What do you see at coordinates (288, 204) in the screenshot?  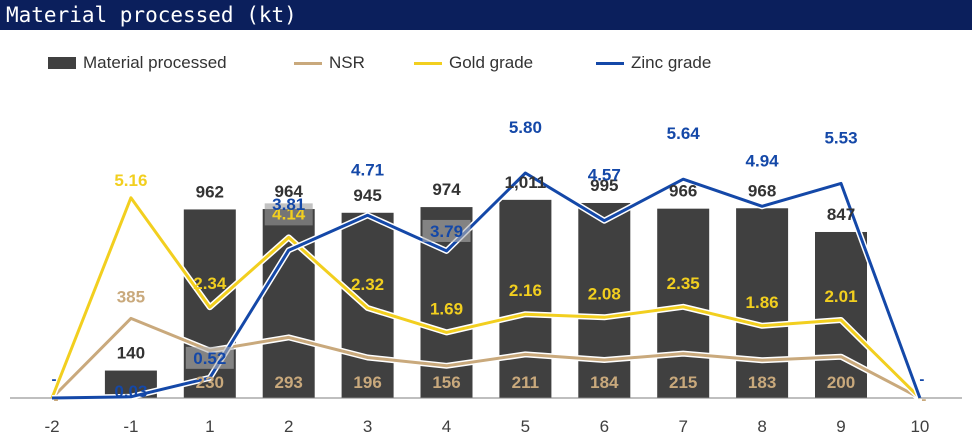 I see `zinc-label-2: 3.81` at bounding box center [288, 204].